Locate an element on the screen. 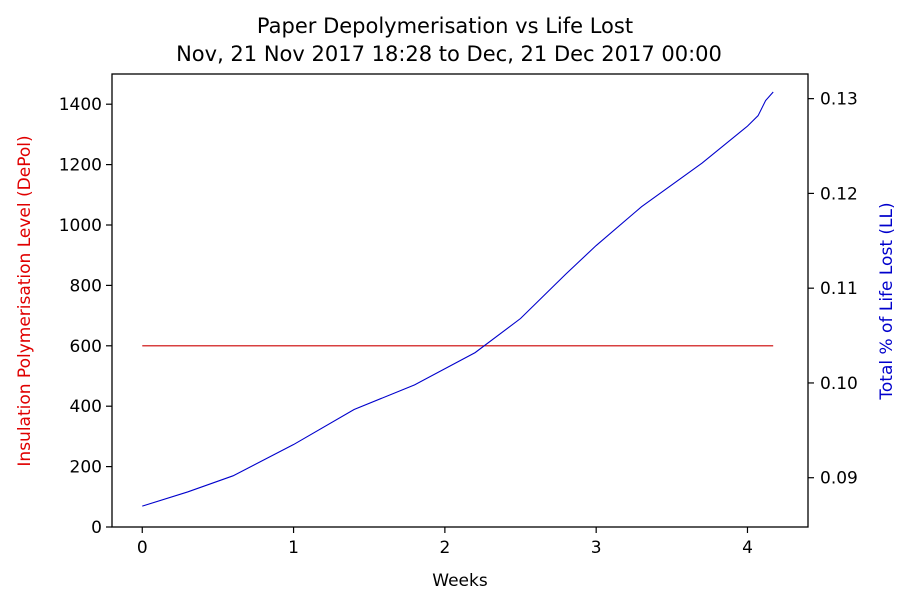  right-y-tick-label: 0.12 is located at coordinates (839, 194).